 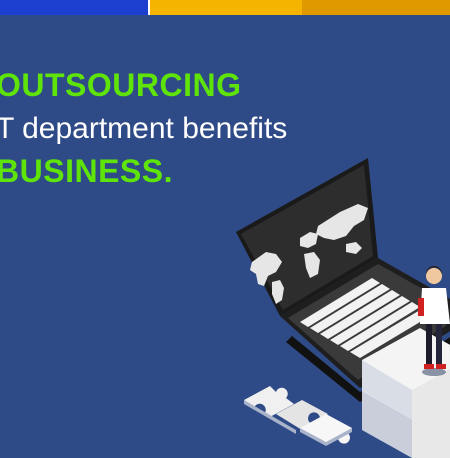 What do you see at coordinates (86, 171) in the screenshot?
I see `headline-line-3: BUSINESS.` at bounding box center [86, 171].